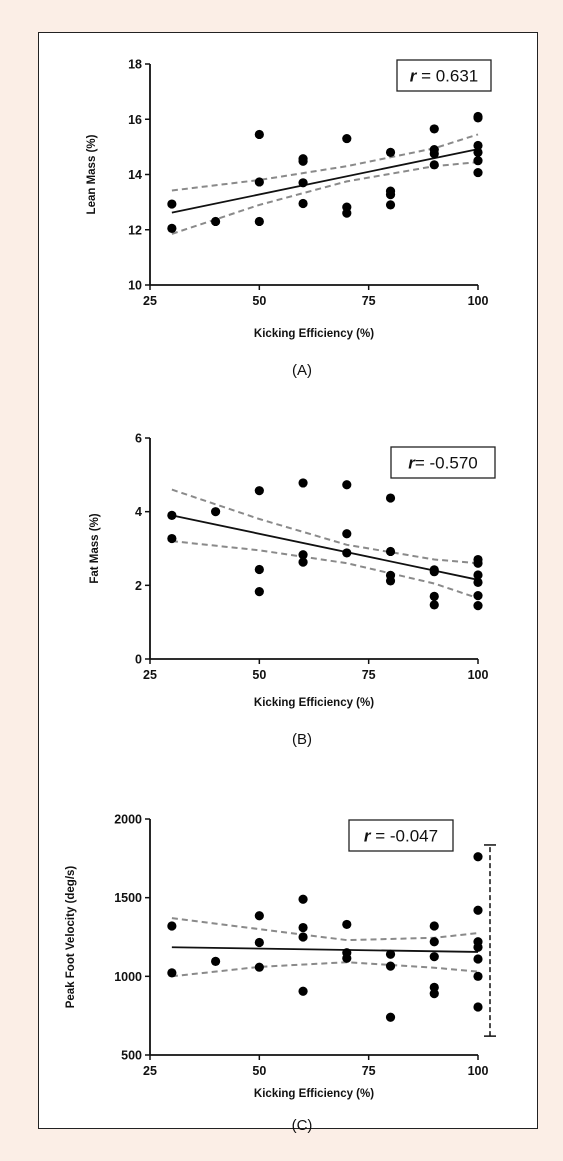  Describe the element at coordinates (135, 175) in the screenshot. I see `y-tick-label: 14` at that location.